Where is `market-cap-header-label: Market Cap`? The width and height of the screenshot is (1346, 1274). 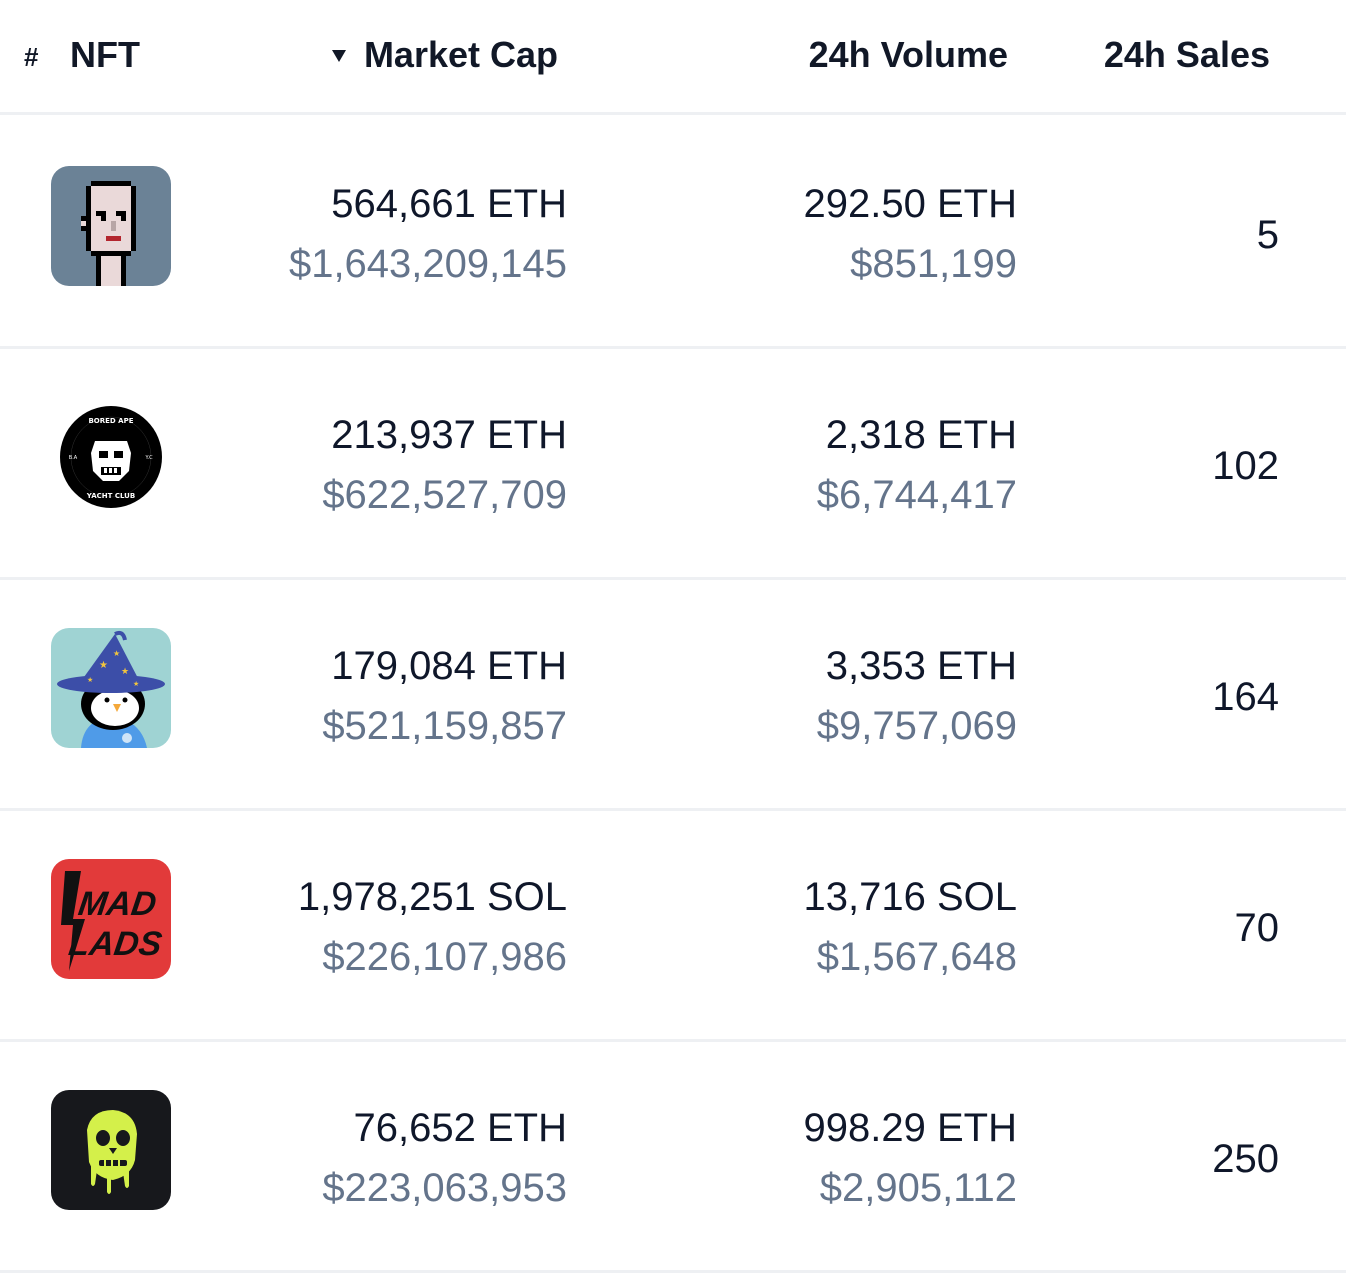 market-cap-header-label: Market Cap is located at coordinates (460, 54).